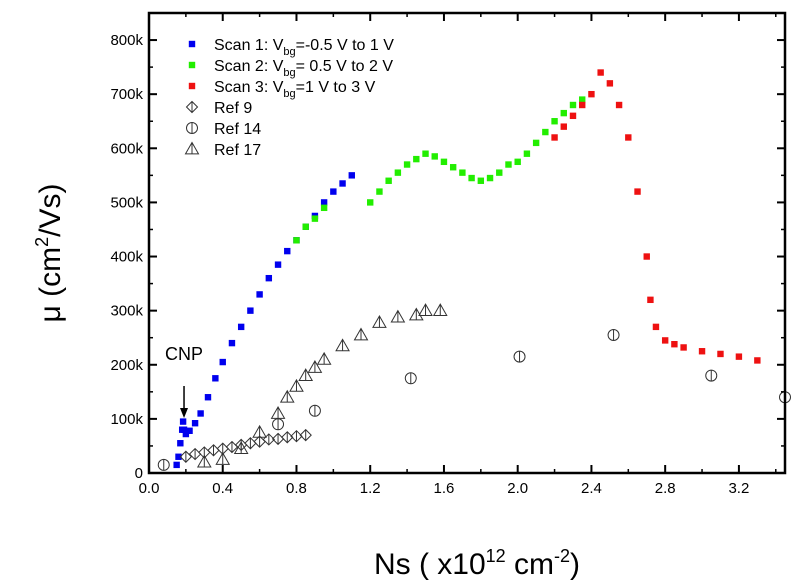  Describe the element at coordinates (126, 419) in the screenshot. I see `y-tick-label: 100k` at that location.